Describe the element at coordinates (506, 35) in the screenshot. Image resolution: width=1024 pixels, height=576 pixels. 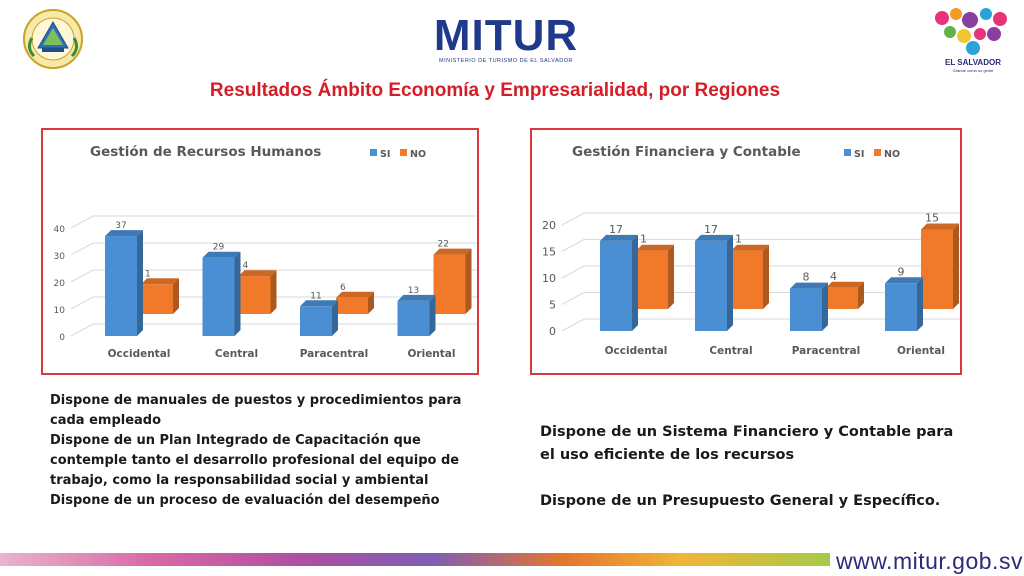
I see `brand-name: MITUR` at that location.